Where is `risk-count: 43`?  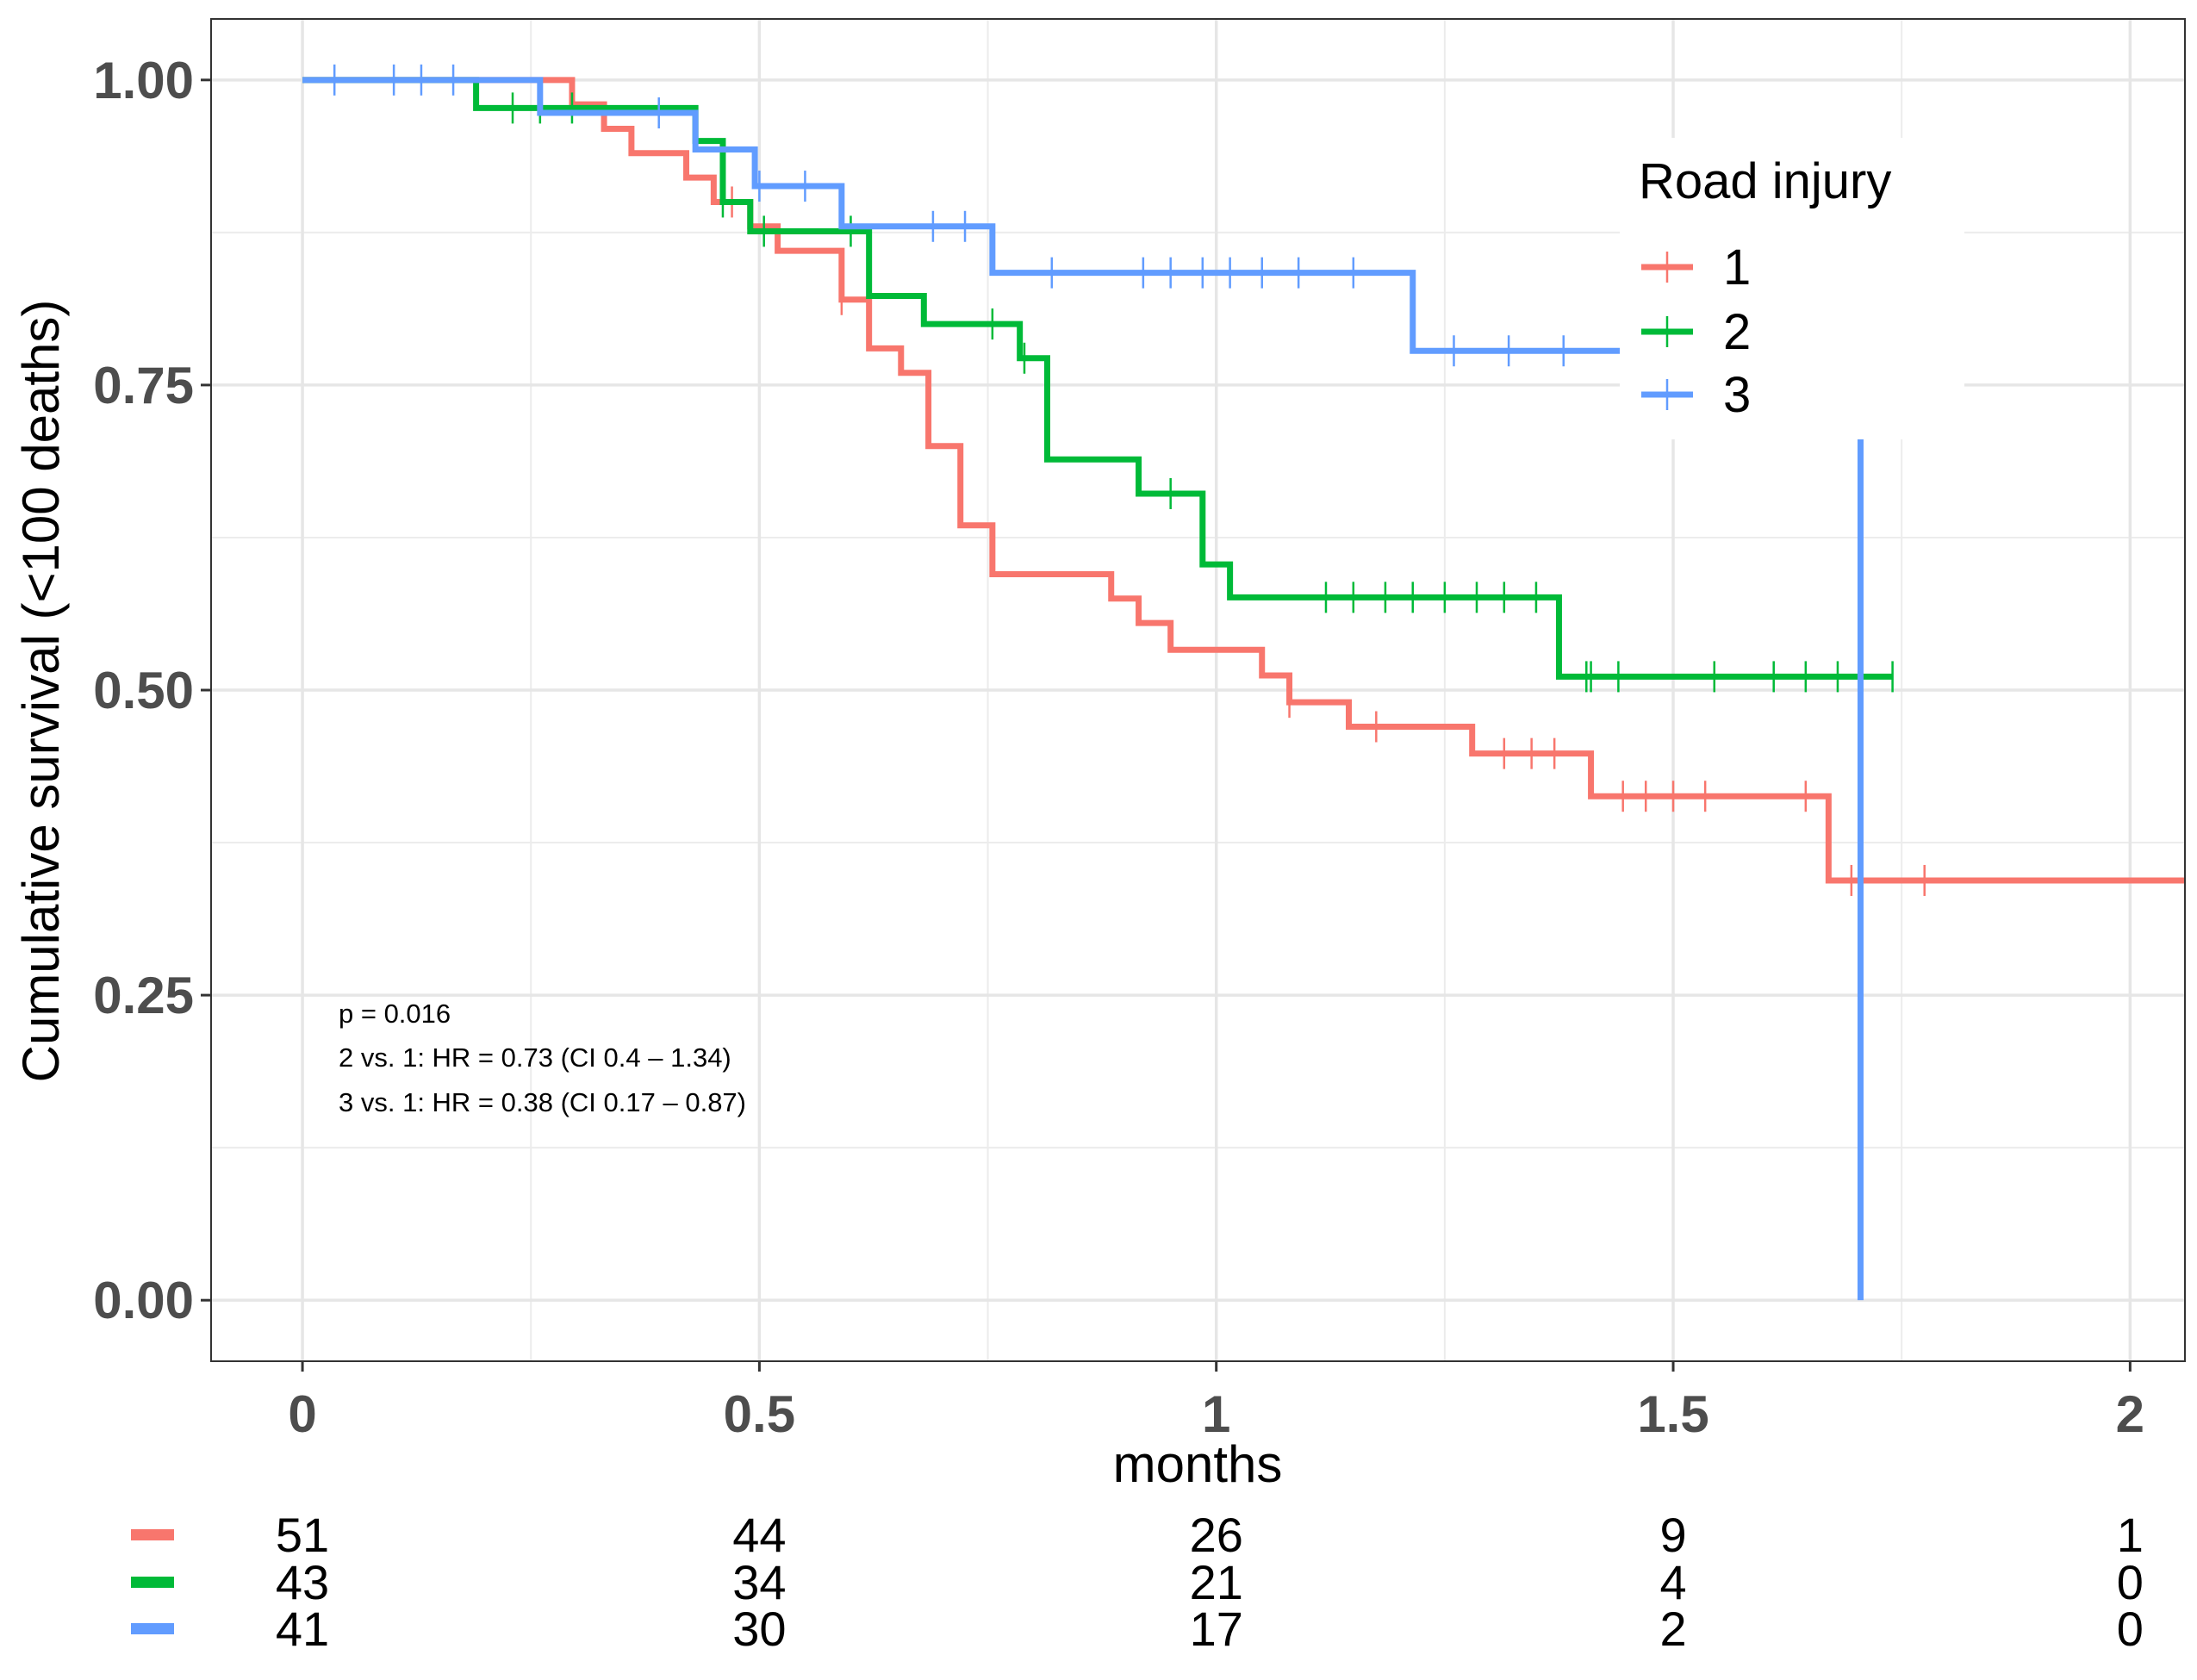
risk-count: 43 is located at coordinates (302, 1582).